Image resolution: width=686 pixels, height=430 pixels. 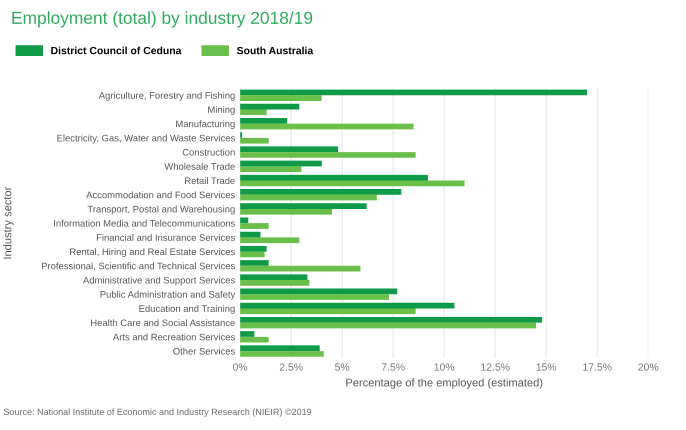 I want to click on x-tick-label: 7.5%, so click(x=393, y=367).